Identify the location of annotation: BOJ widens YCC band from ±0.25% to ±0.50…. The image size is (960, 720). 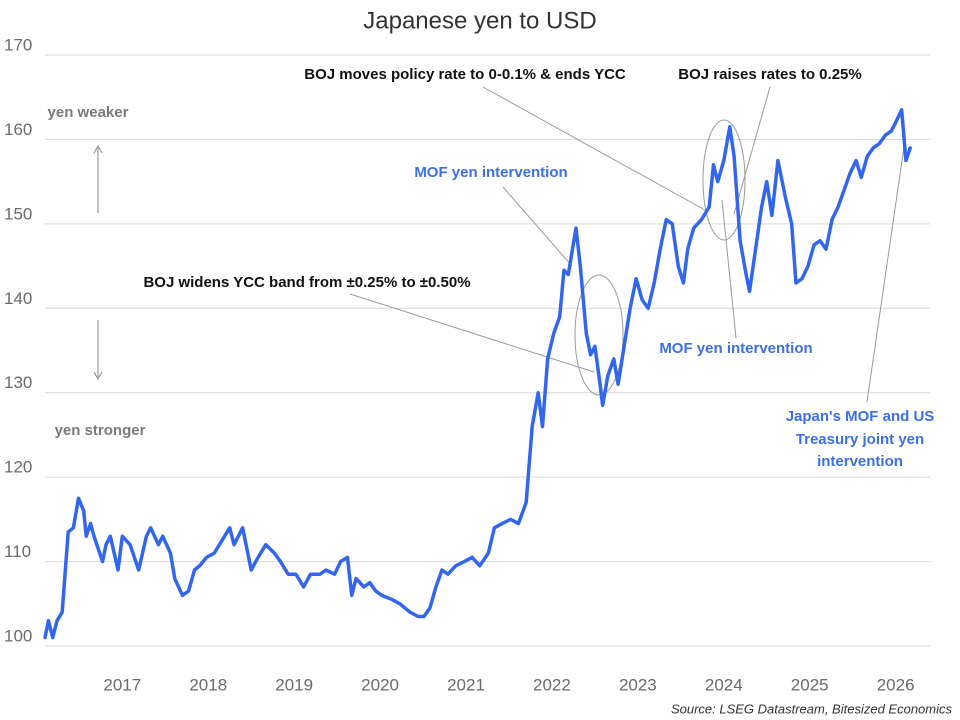
(306, 282).